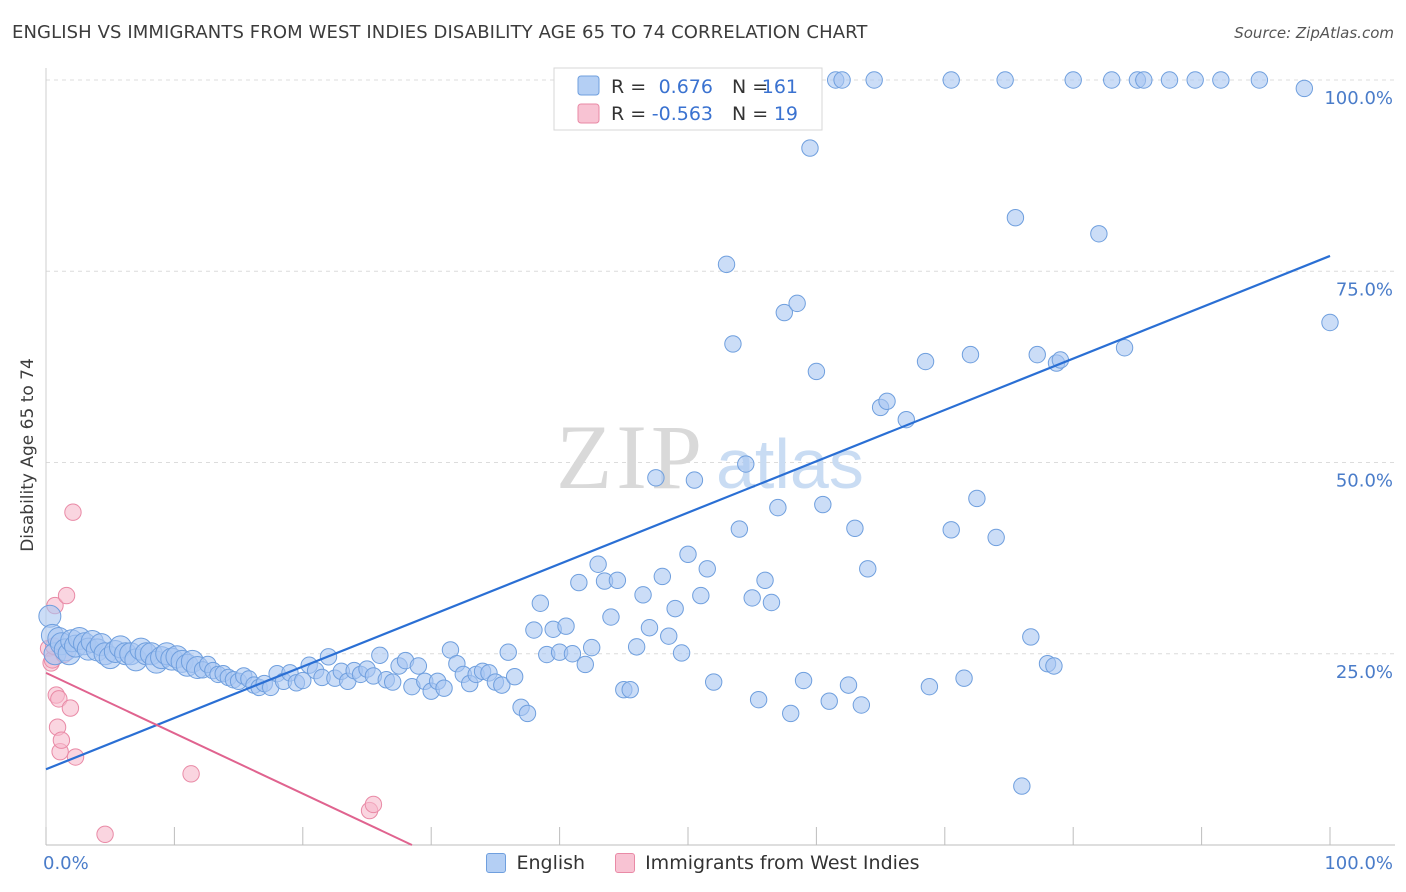 The image size is (1406, 892). I want to click on english-r-value: 0.676, so click(686, 87).